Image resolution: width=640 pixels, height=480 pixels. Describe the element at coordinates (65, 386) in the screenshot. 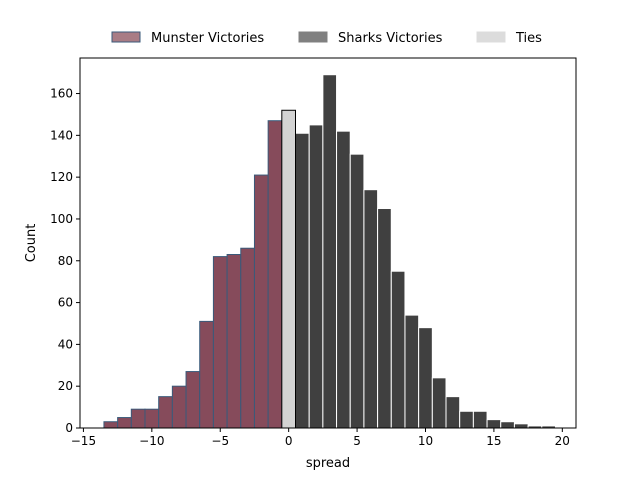

I see `y-tick-label: 20` at that location.